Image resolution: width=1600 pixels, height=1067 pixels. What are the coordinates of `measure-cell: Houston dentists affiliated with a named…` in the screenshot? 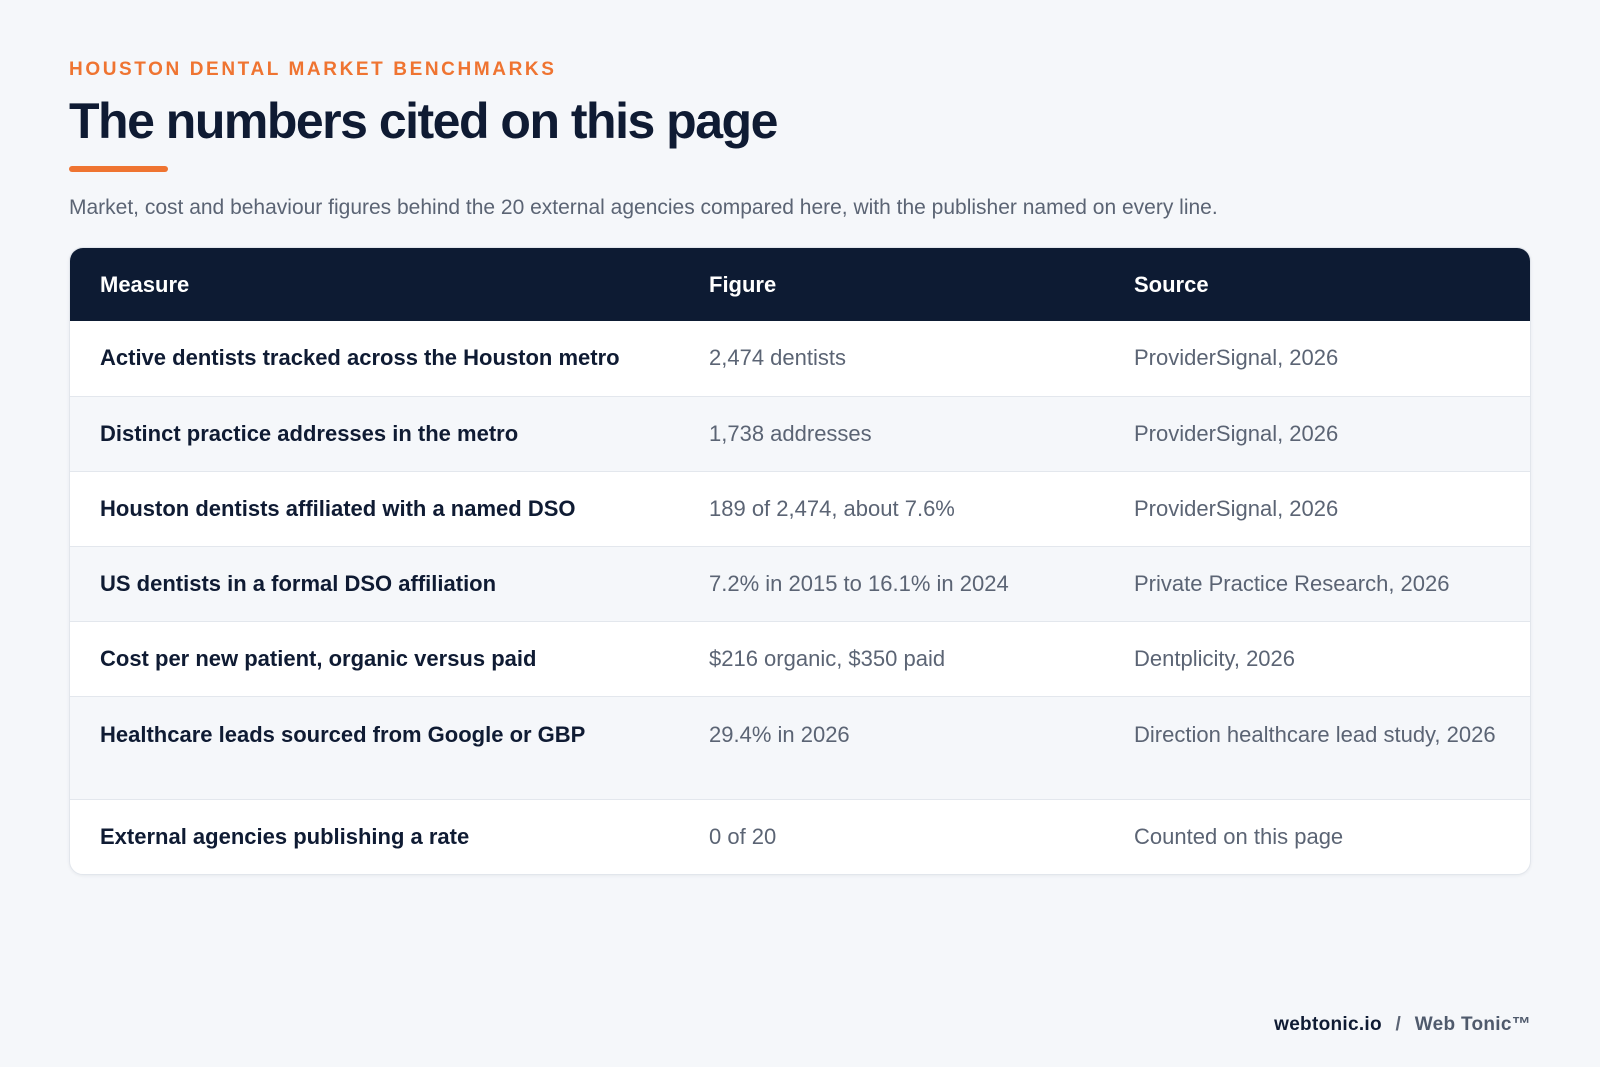 It's located at (338, 508).